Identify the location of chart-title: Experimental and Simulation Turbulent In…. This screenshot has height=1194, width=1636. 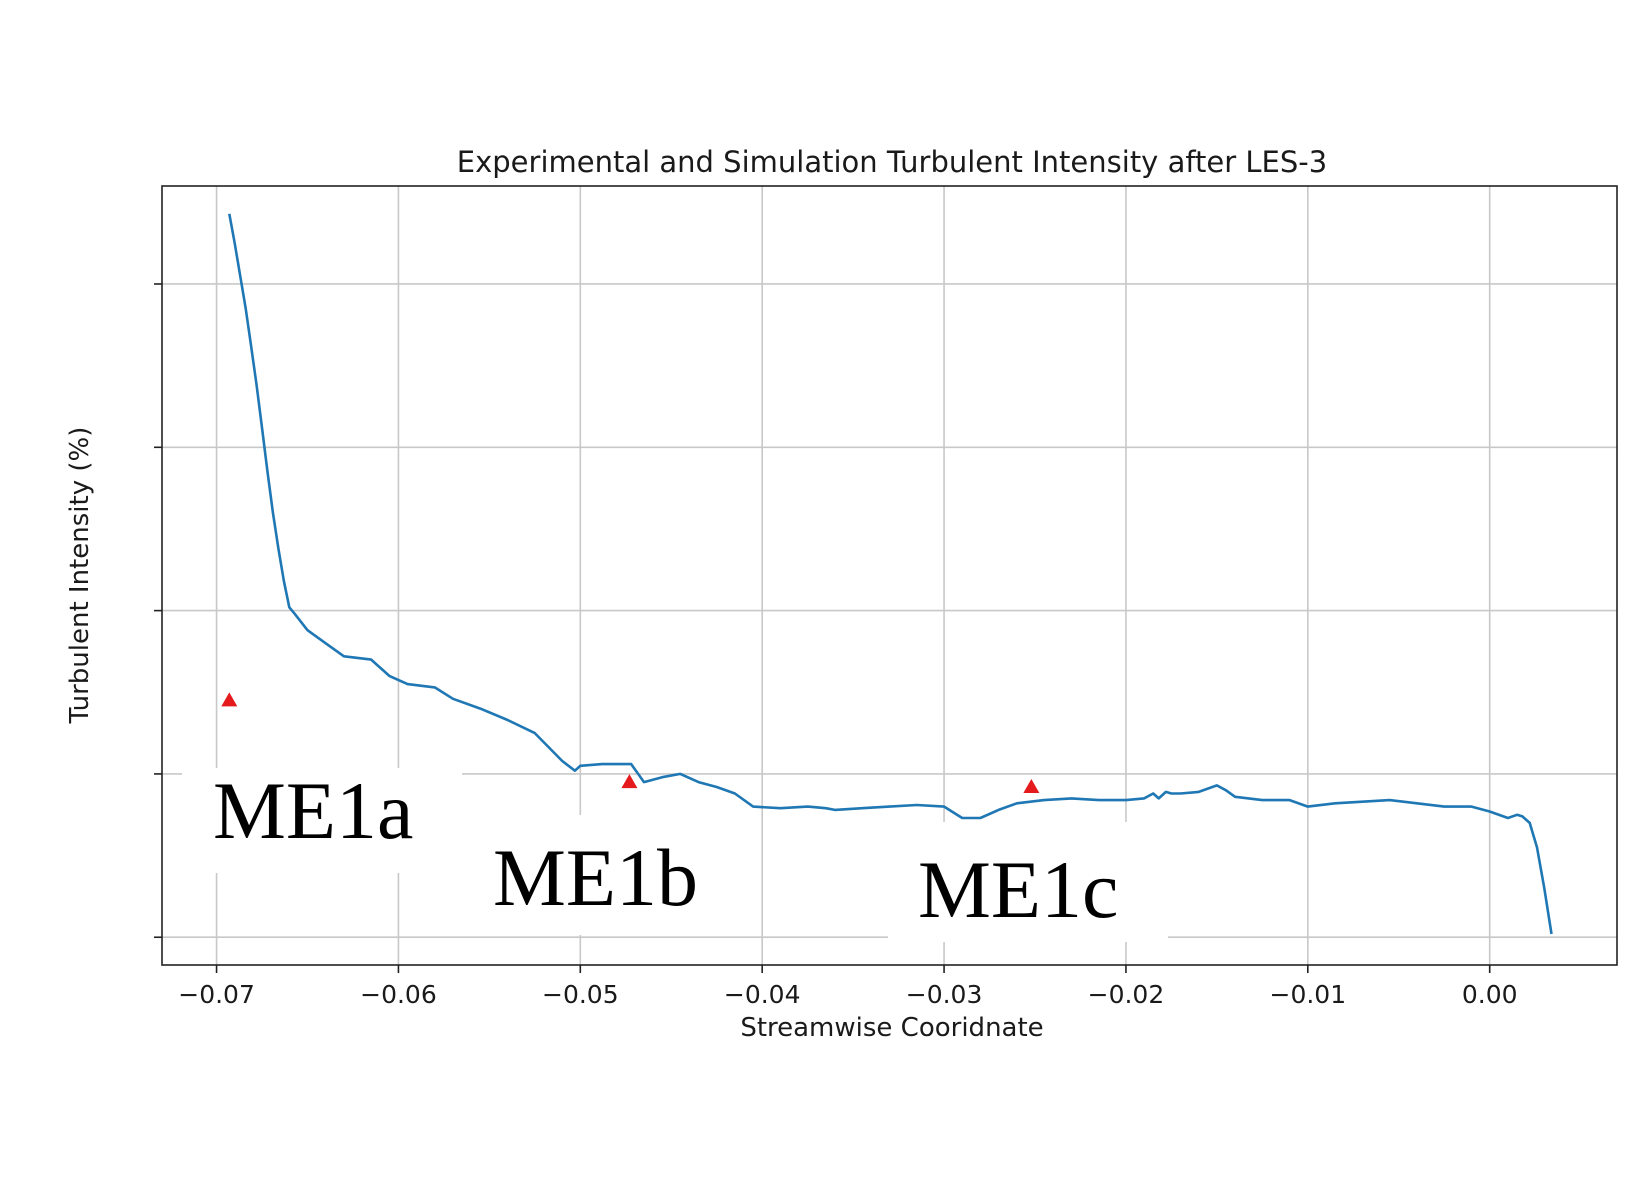
(892, 162).